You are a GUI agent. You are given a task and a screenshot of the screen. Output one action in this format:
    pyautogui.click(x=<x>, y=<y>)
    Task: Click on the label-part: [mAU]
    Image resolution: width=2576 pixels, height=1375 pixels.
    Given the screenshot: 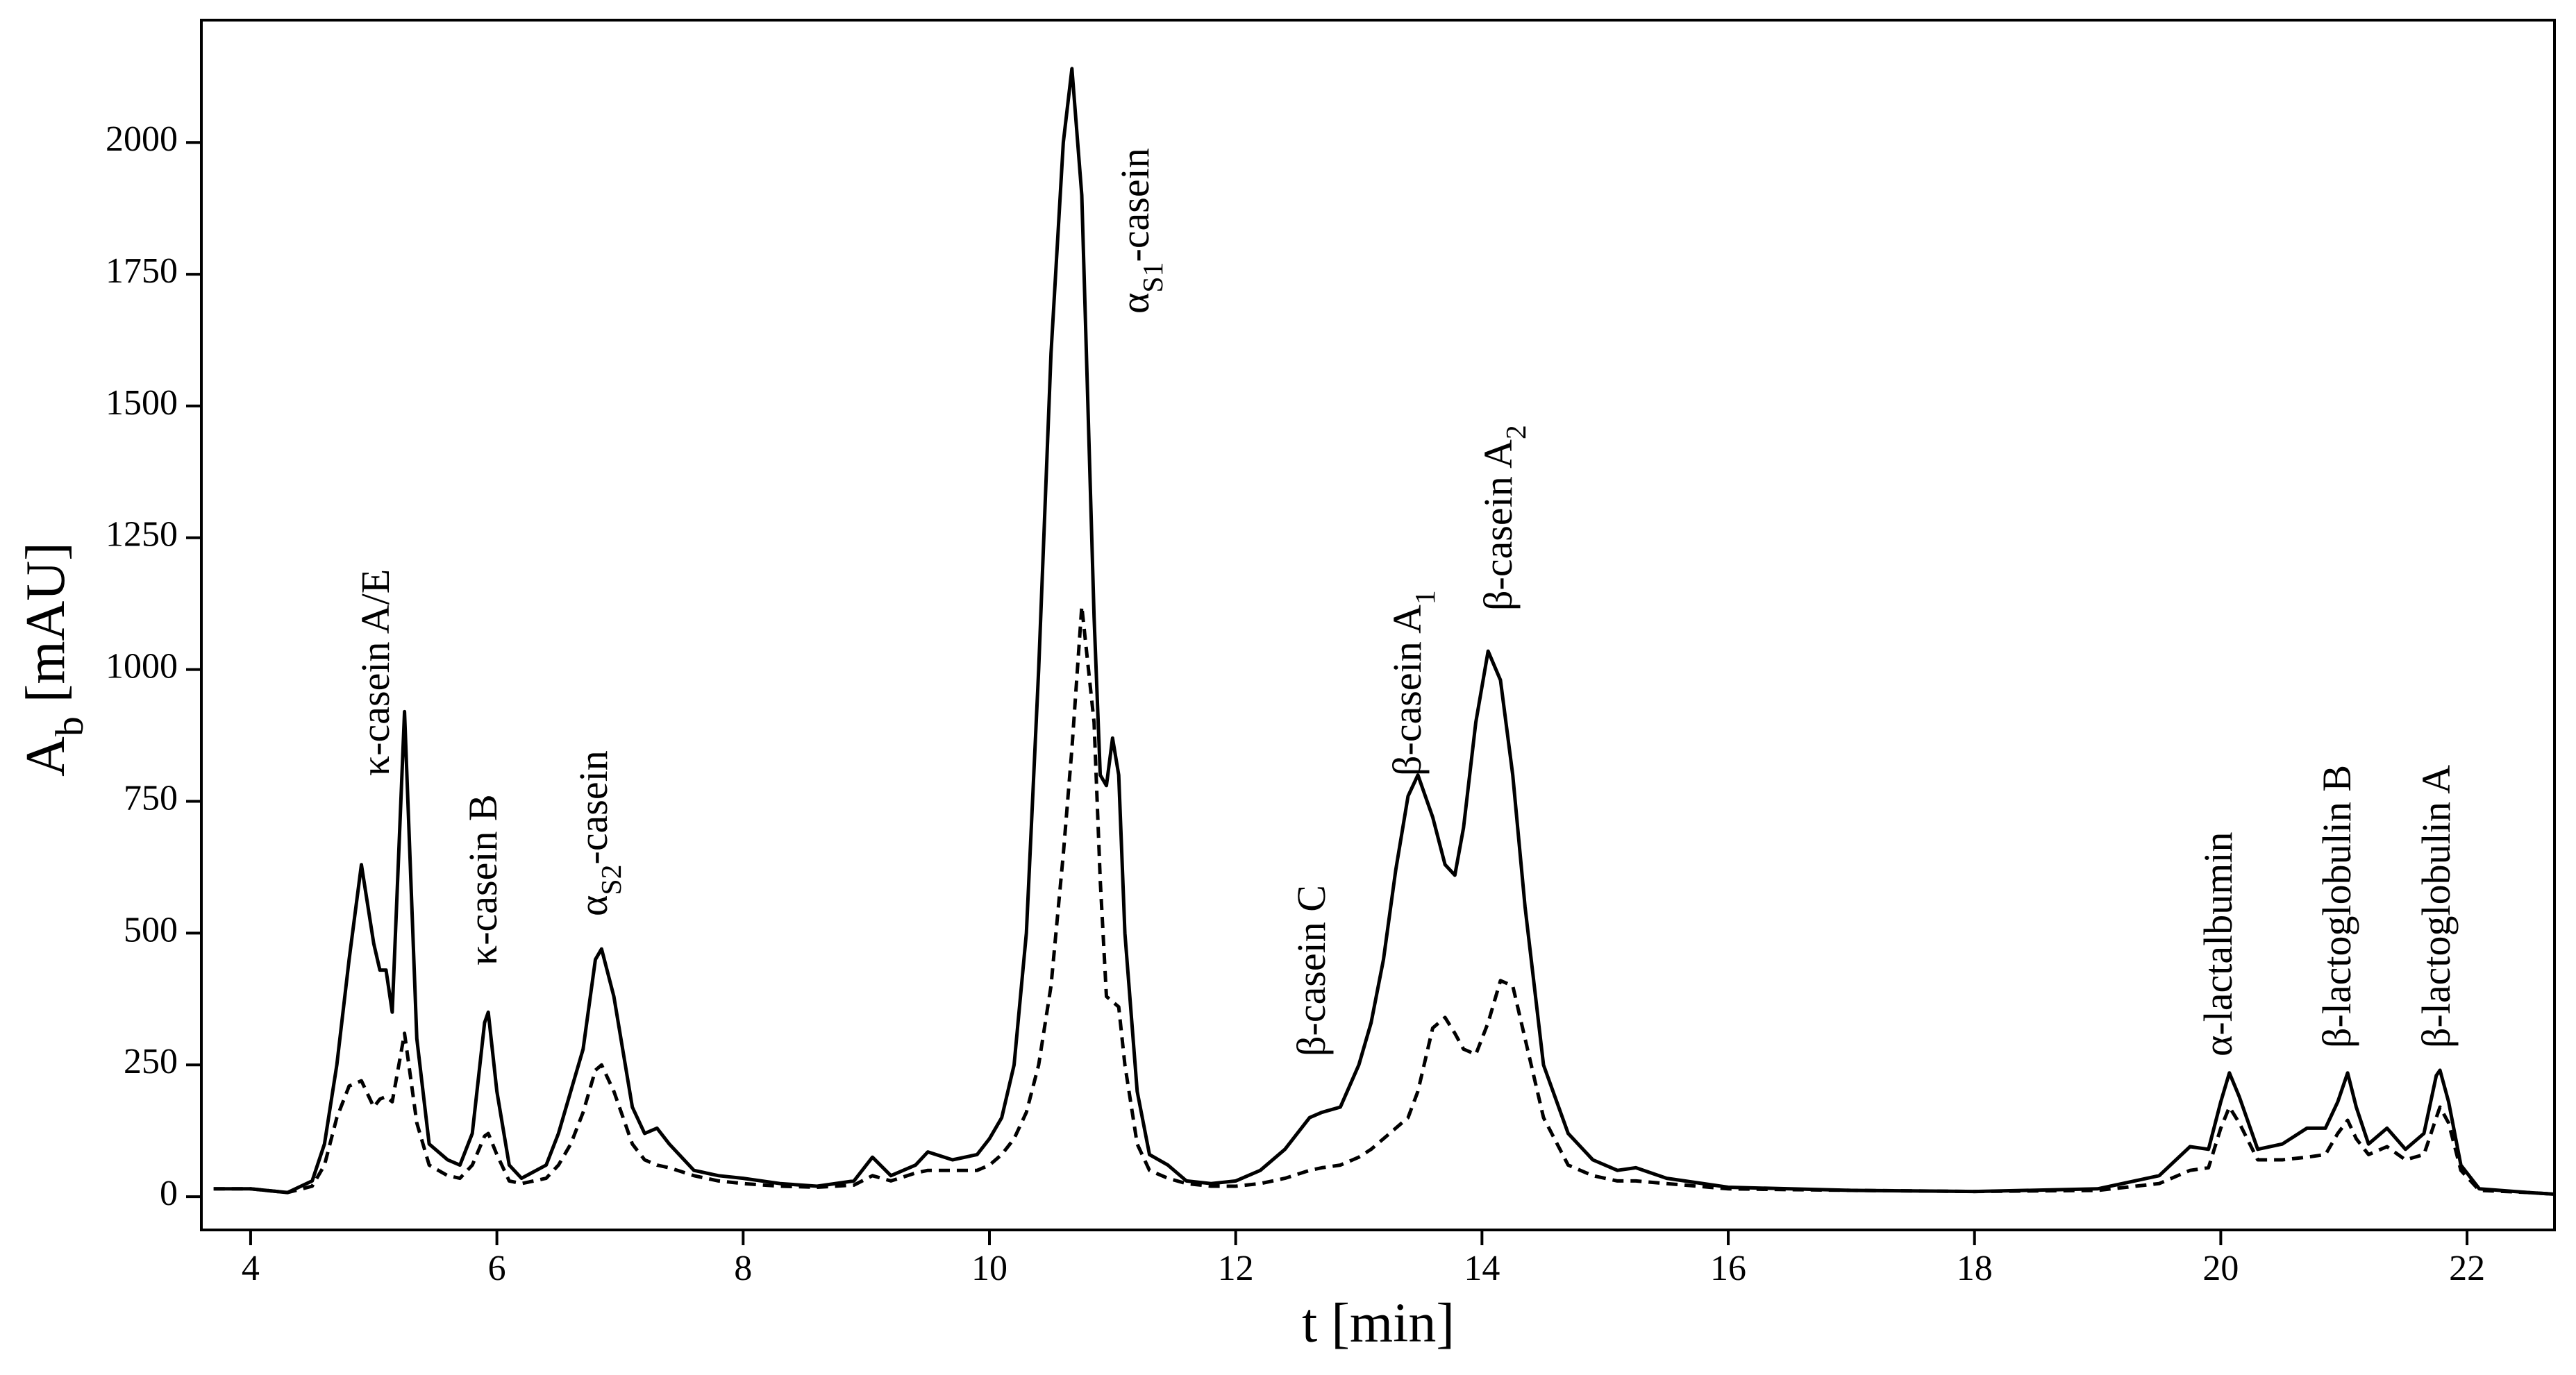 What is the action you would take?
    pyautogui.click(x=45, y=629)
    